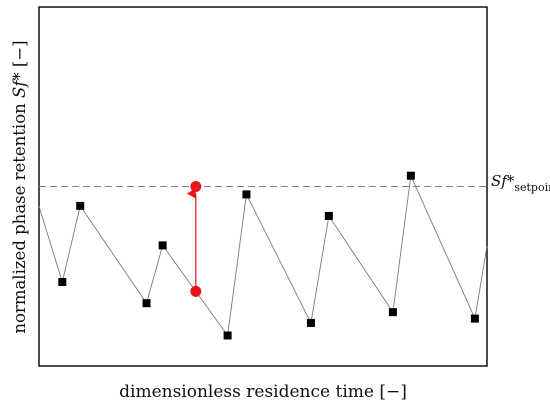  Describe the element at coordinates (19, 216) in the screenshot. I see `y-axis-label-prefix: normalized phase retention` at that location.